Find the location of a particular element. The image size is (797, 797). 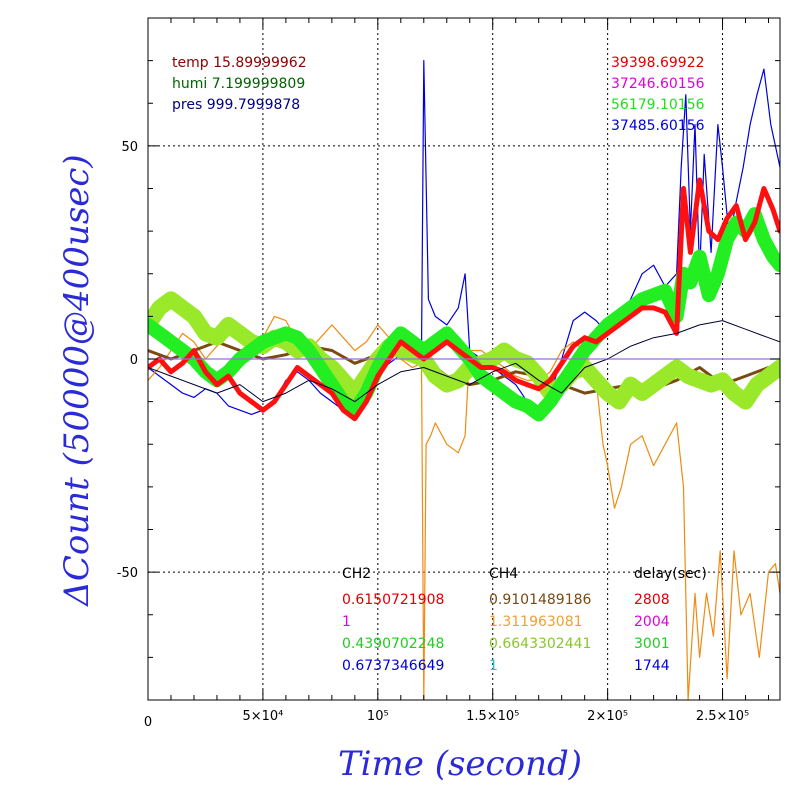

count-value: 56179.10156 is located at coordinates (658, 105).